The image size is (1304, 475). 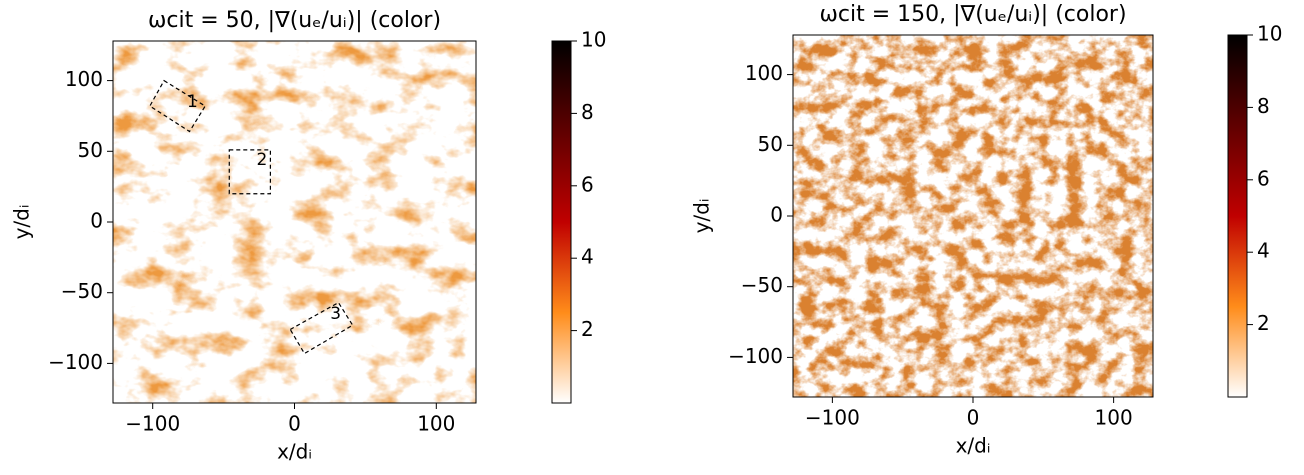 I want to click on annotation-label: 3, so click(x=335, y=314).